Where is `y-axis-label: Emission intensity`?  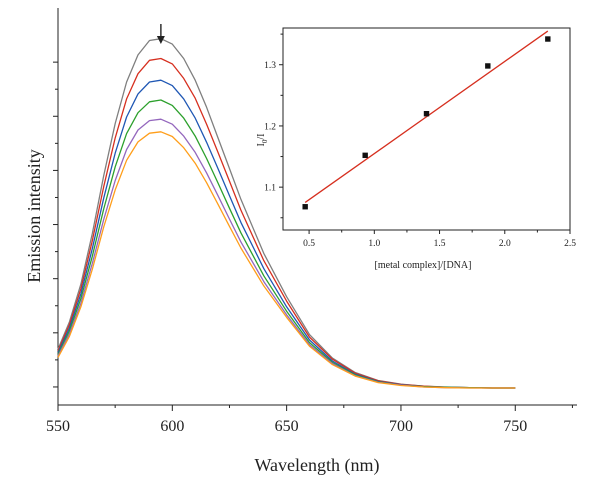 y-axis-label: Emission intensity is located at coordinates (34, 216).